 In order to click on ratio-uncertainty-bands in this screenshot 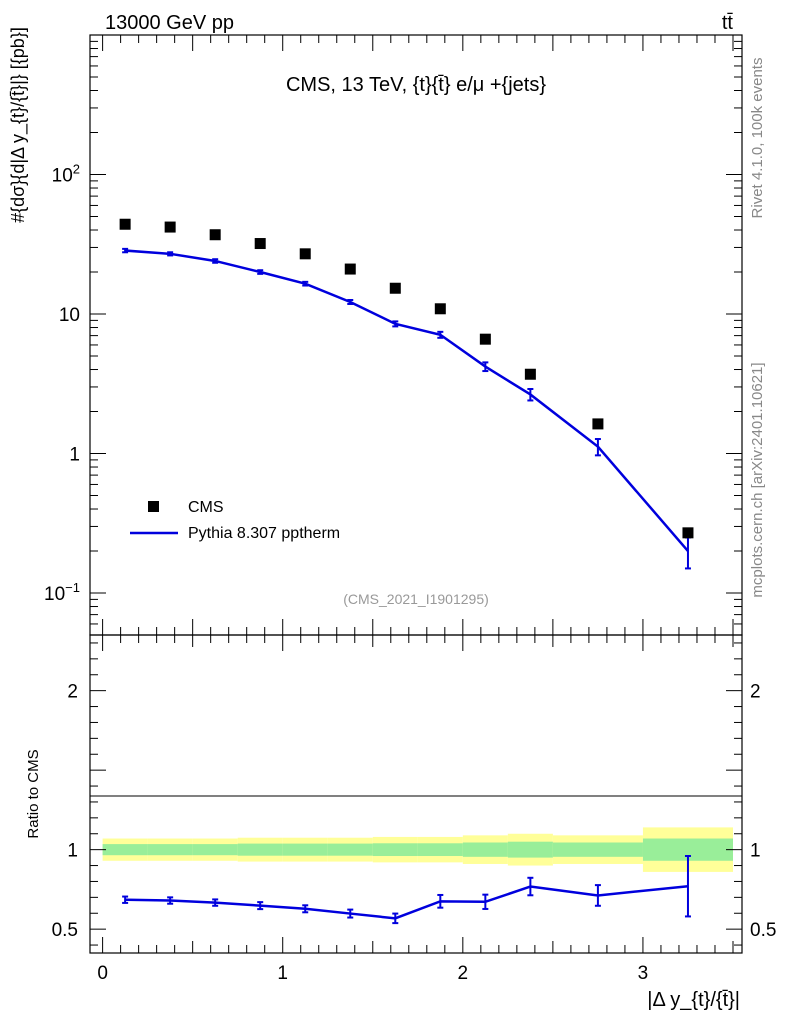, I will do `click(417, 849)`.